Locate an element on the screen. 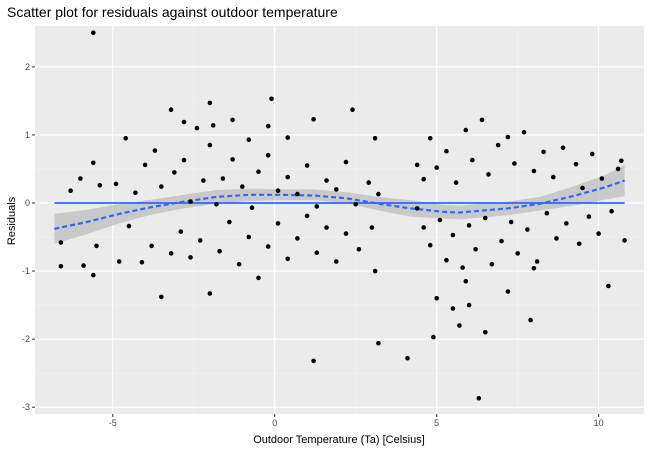 The height and width of the screenshot is (450, 650). y-tick-label: -1 is located at coordinates (26, 271).